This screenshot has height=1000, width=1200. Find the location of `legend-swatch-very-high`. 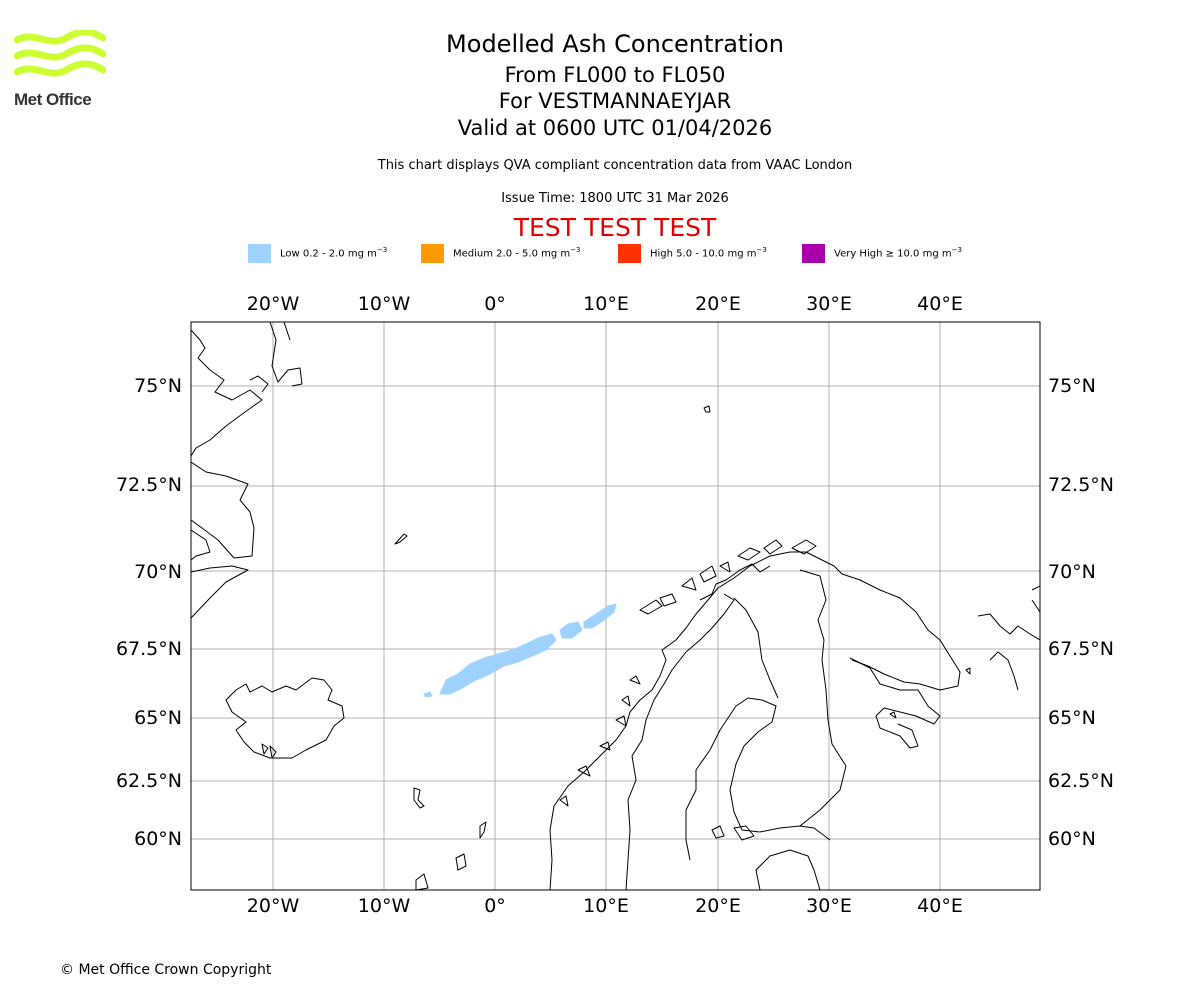

legend-swatch-very-high is located at coordinates (813, 253).